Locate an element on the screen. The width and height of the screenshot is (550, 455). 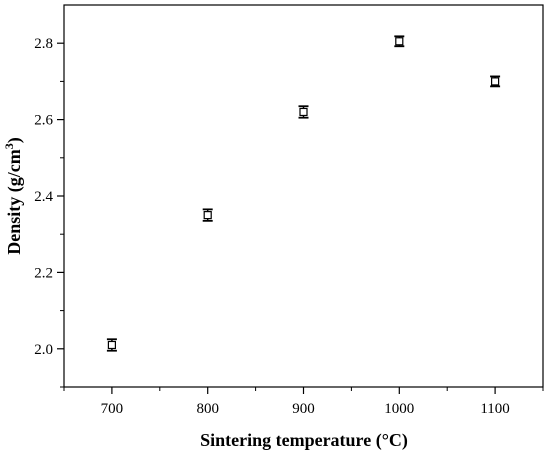
y-axis-title: Density (g/cm3) is located at coordinates (13, 195).